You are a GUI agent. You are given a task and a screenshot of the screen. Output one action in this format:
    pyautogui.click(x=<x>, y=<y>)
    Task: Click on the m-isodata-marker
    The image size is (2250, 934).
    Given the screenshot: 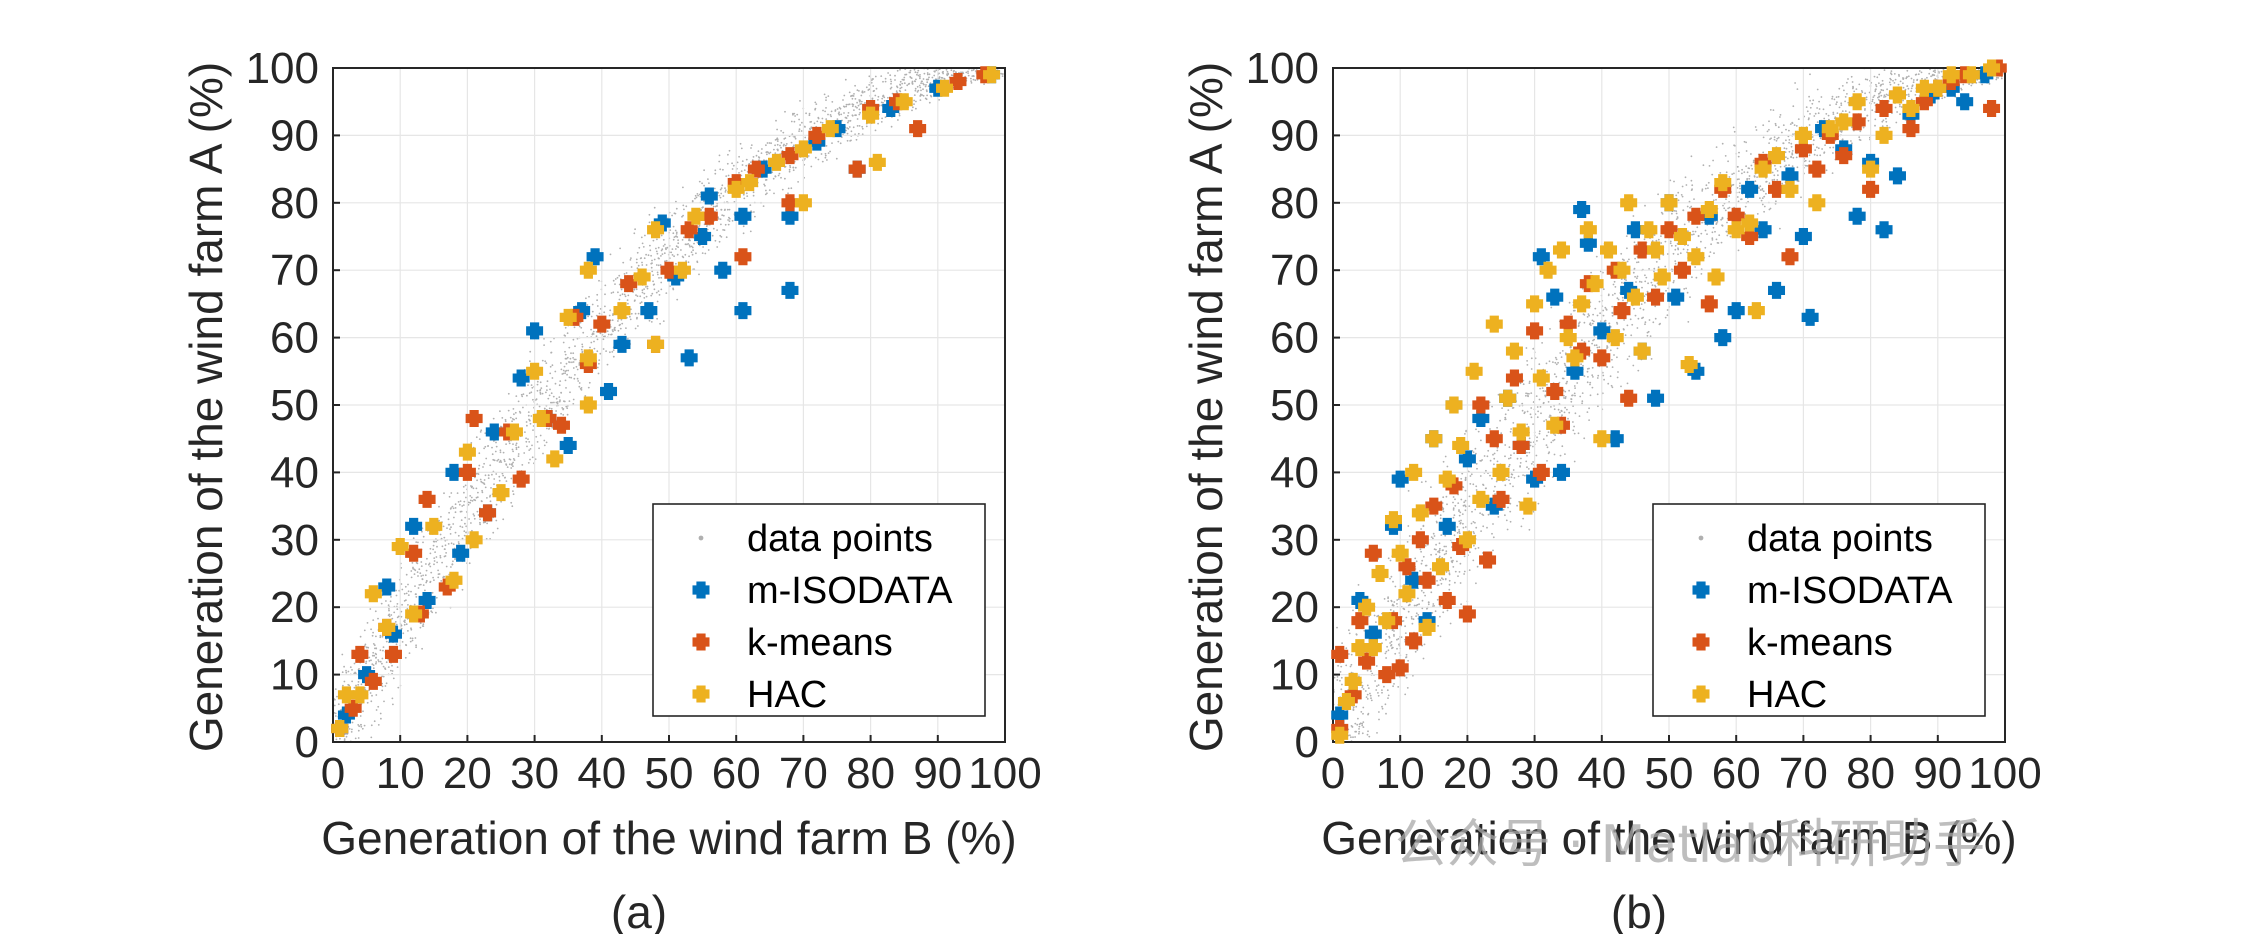 What is the action you would take?
    pyautogui.click(x=568, y=445)
    